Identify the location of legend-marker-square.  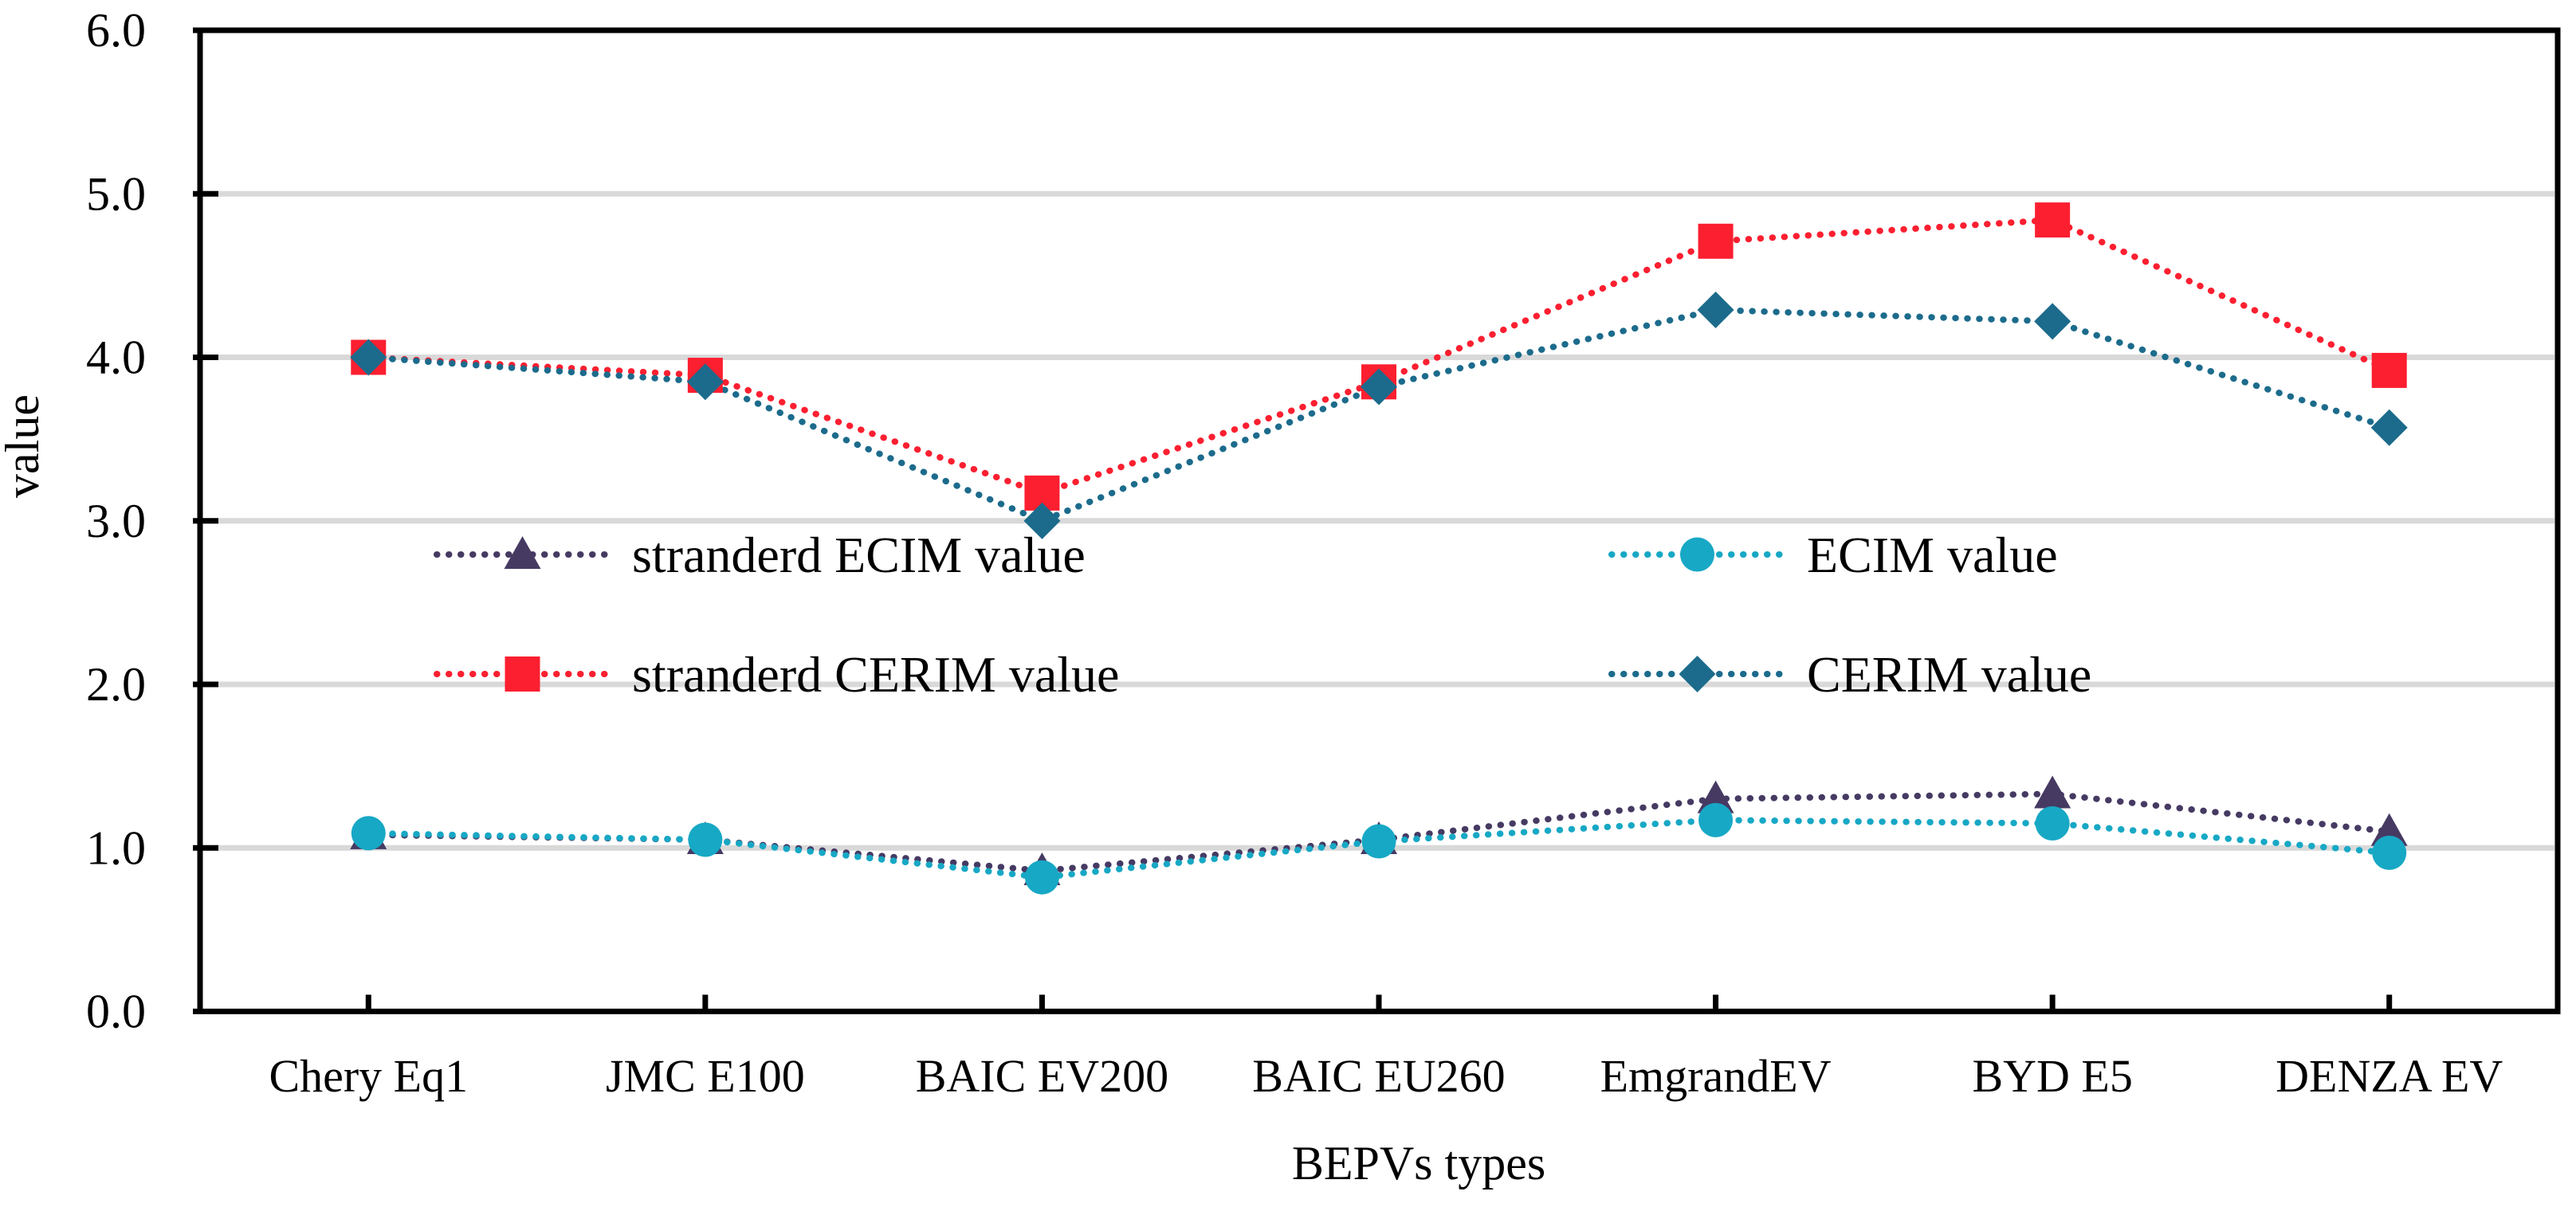
(522, 674).